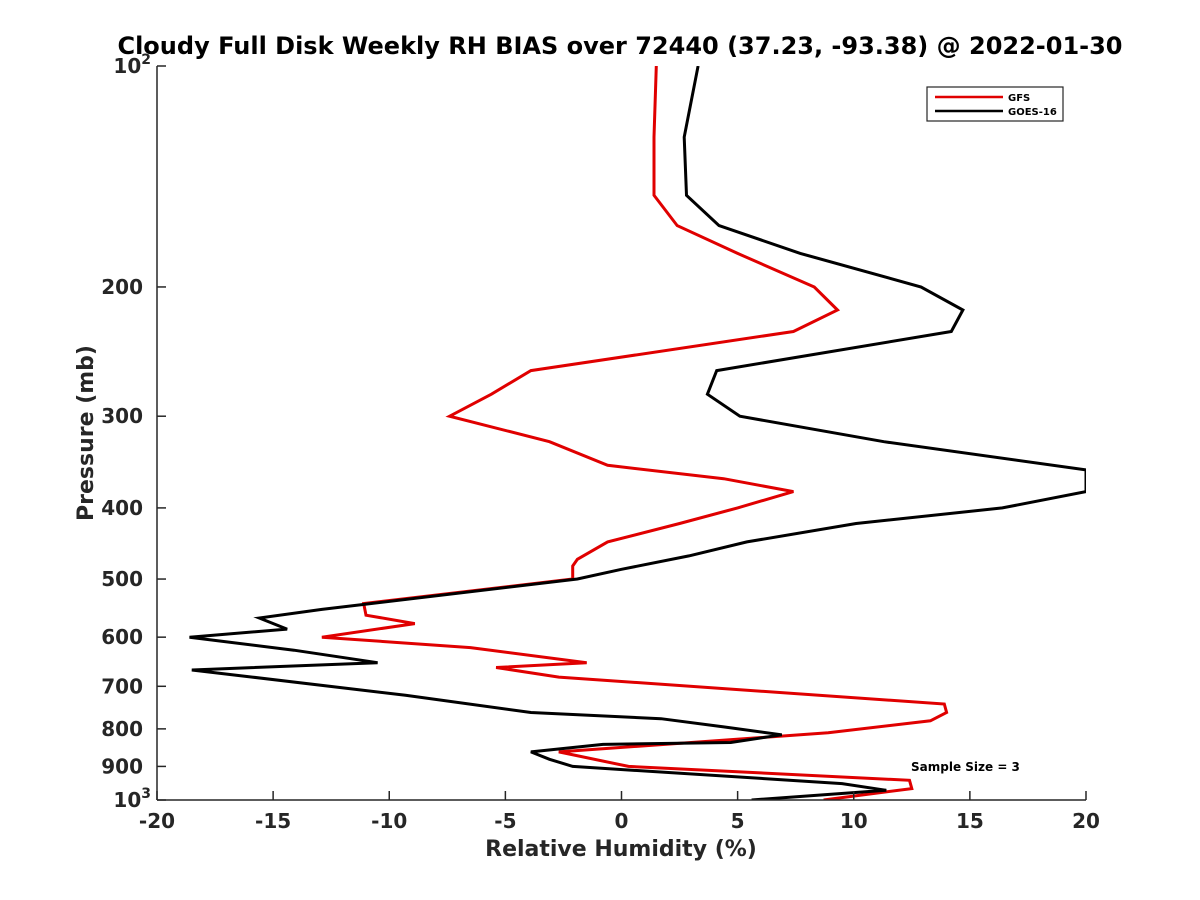 The width and height of the screenshot is (1200, 900). What do you see at coordinates (1032, 112) in the screenshot?
I see `legend-label-goes16: GOES-16` at bounding box center [1032, 112].